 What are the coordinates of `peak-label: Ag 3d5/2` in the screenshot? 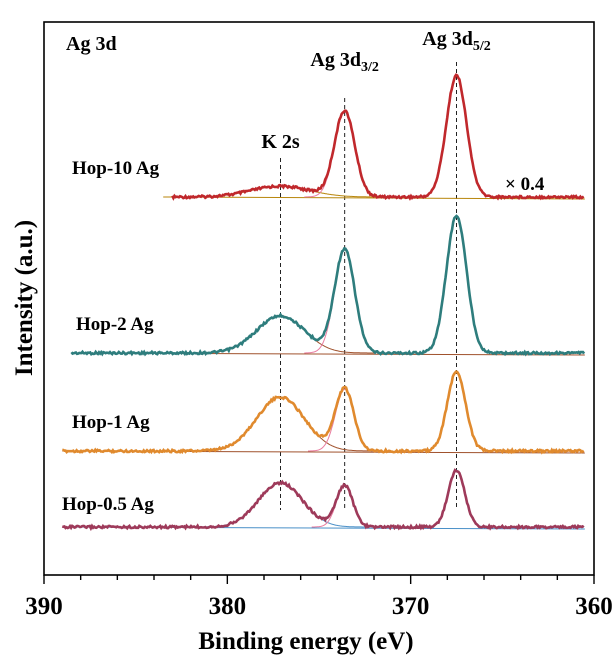 It's located at (456, 41).